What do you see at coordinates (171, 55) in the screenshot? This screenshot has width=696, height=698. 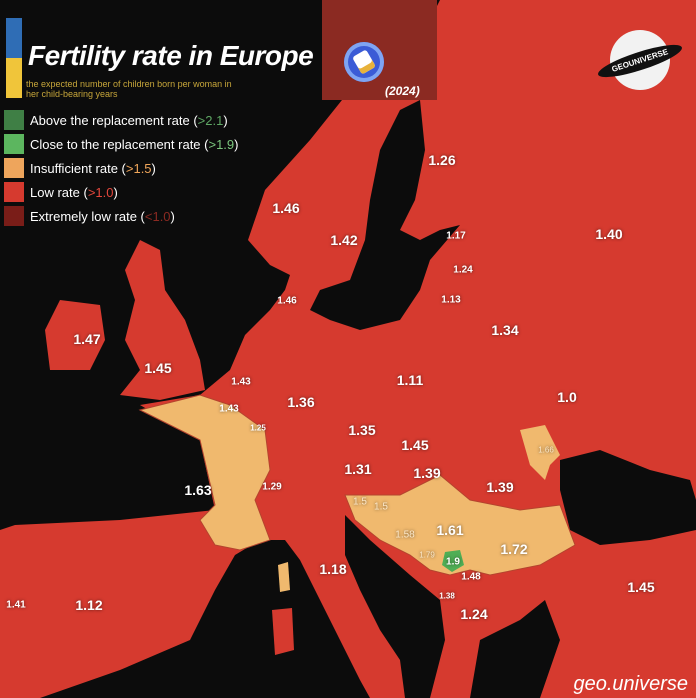 I see `page-title: Fertility rate in Europe` at bounding box center [171, 55].